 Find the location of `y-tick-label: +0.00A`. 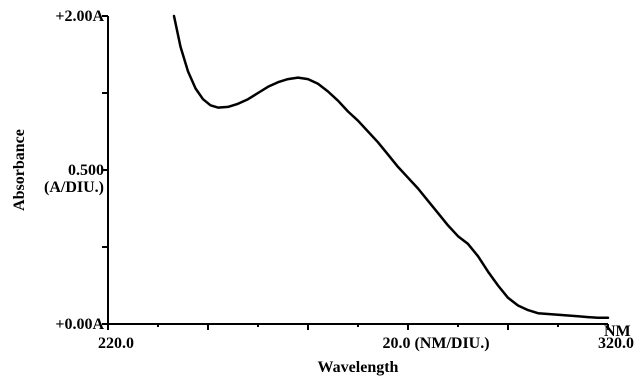

y-tick-label: +0.00A is located at coordinates (79, 324).